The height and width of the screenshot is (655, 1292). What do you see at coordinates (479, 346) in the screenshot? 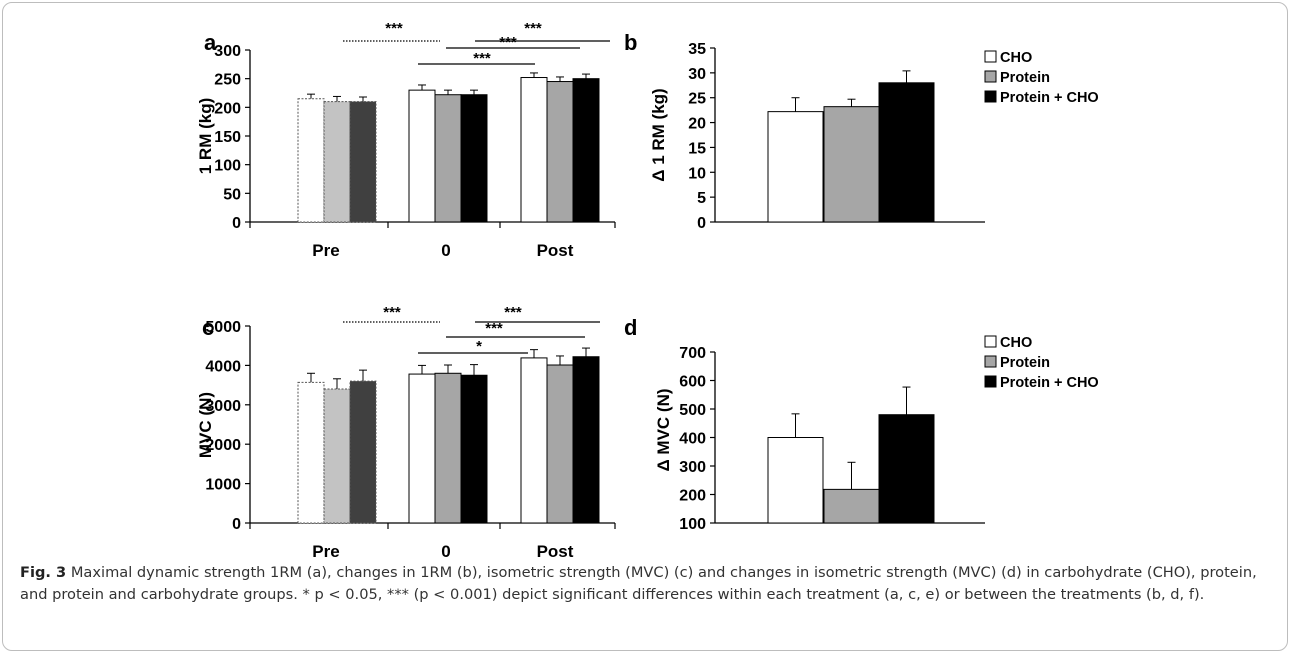
I see `significance-label-c: *` at bounding box center [479, 346].